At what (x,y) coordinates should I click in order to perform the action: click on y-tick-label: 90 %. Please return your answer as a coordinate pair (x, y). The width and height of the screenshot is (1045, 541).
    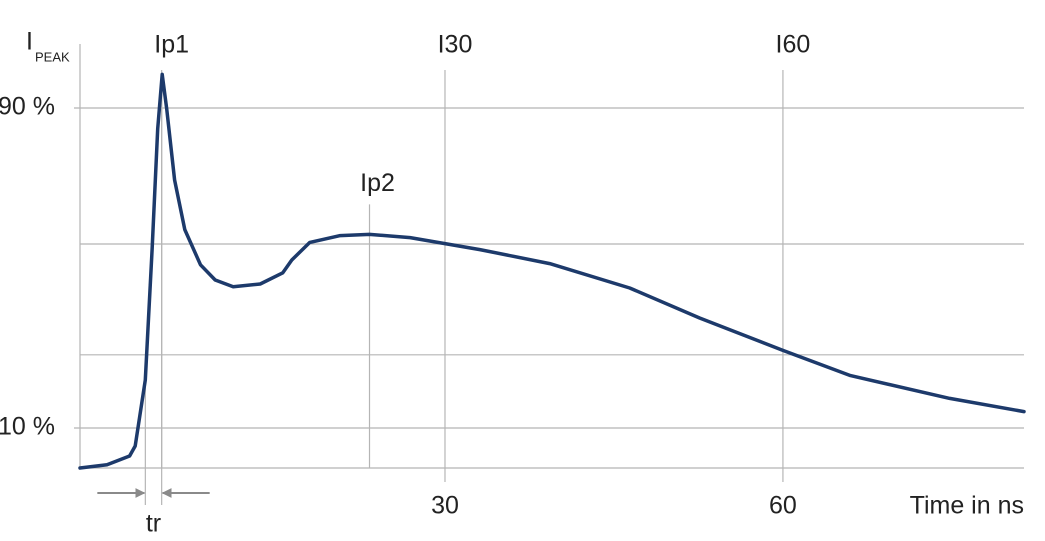
    Looking at the image, I should click on (27, 107).